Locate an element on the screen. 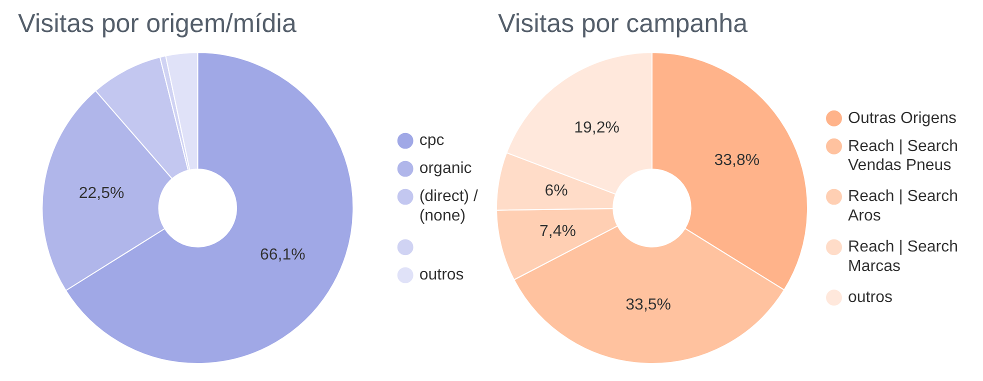 The image size is (983, 381). legend-label: Outras Origens is located at coordinates (902, 118).